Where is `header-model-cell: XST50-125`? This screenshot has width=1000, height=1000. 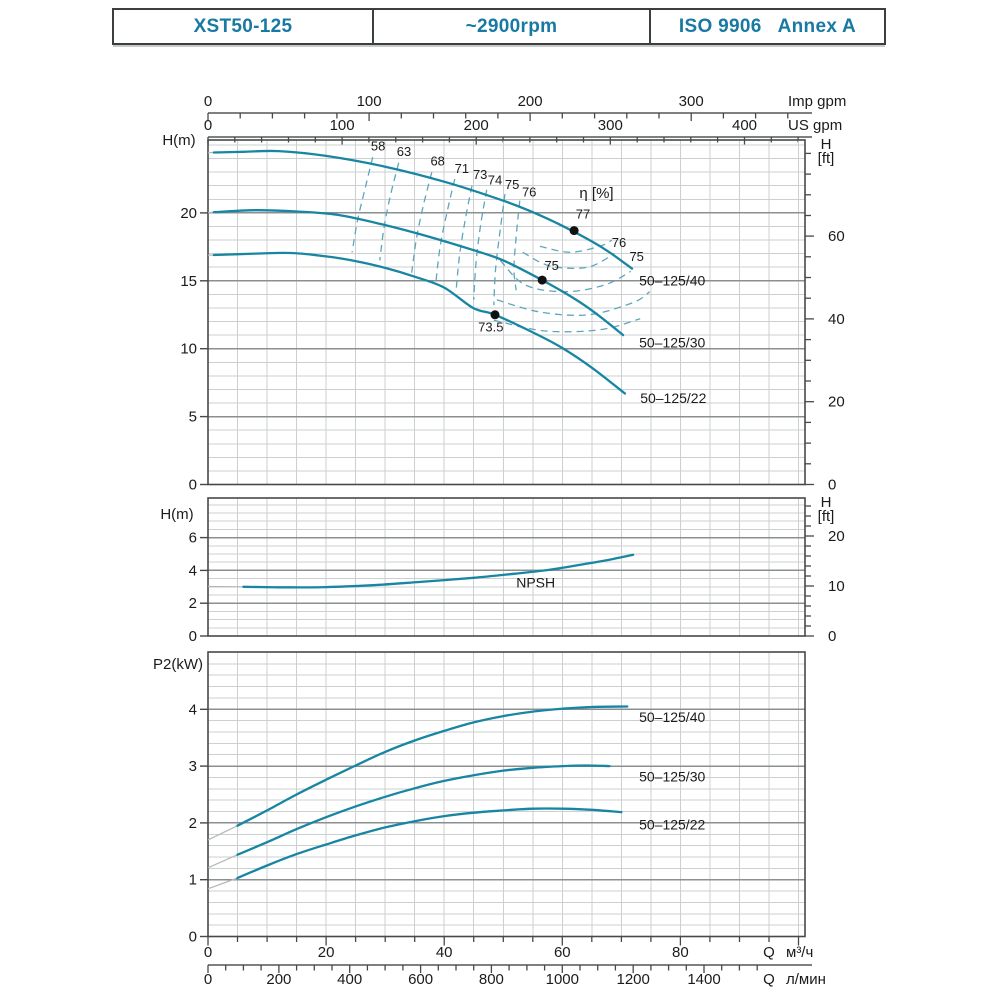
header-model-cell: XST50-125 is located at coordinates (242, 26).